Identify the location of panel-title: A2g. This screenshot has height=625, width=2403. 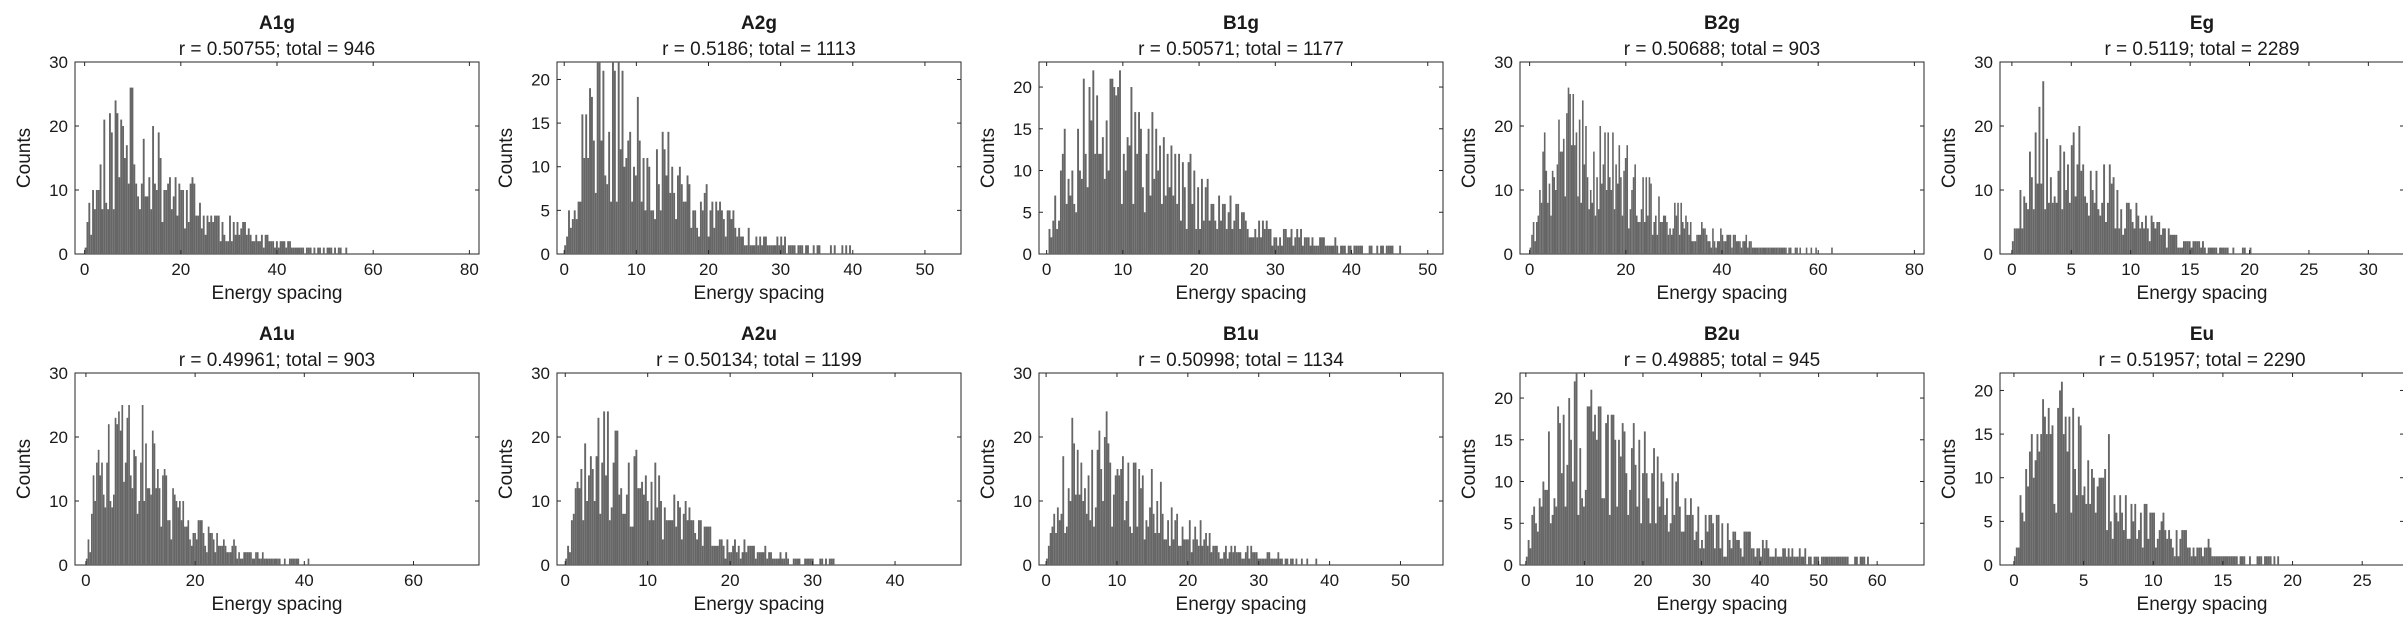
(759, 23).